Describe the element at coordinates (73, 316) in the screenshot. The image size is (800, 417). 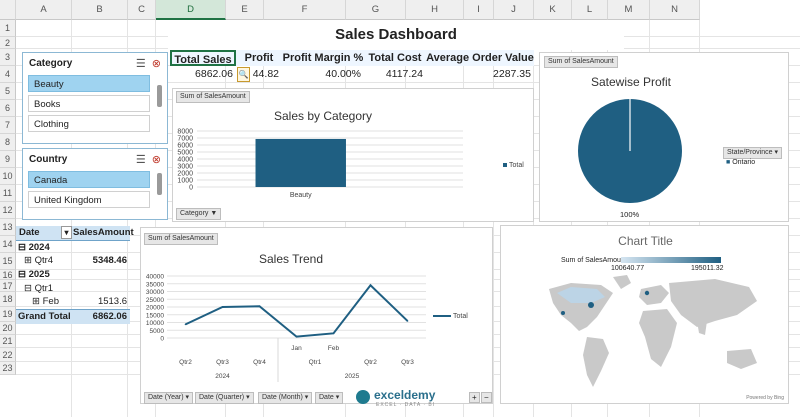
I see `pivot-row: Grand Total 6862.06` at that location.